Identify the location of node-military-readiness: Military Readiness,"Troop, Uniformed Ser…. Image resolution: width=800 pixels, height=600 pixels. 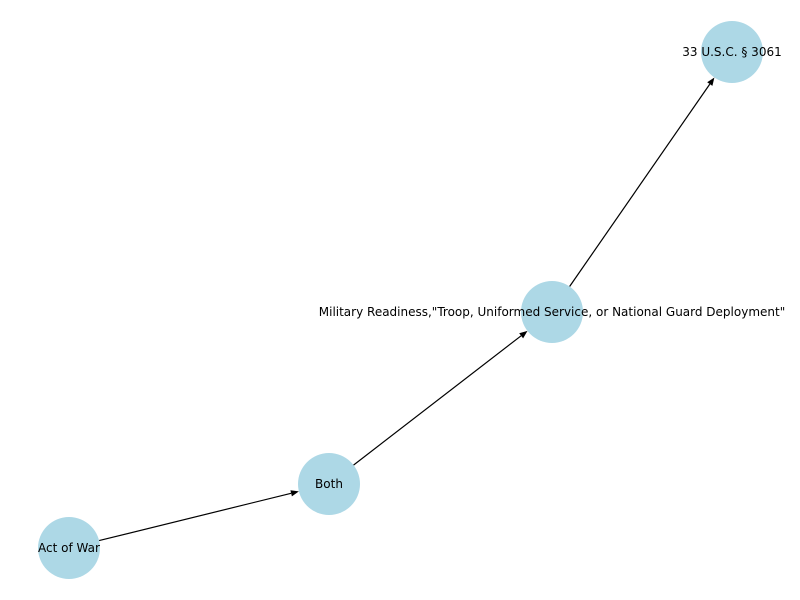
(552, 312).